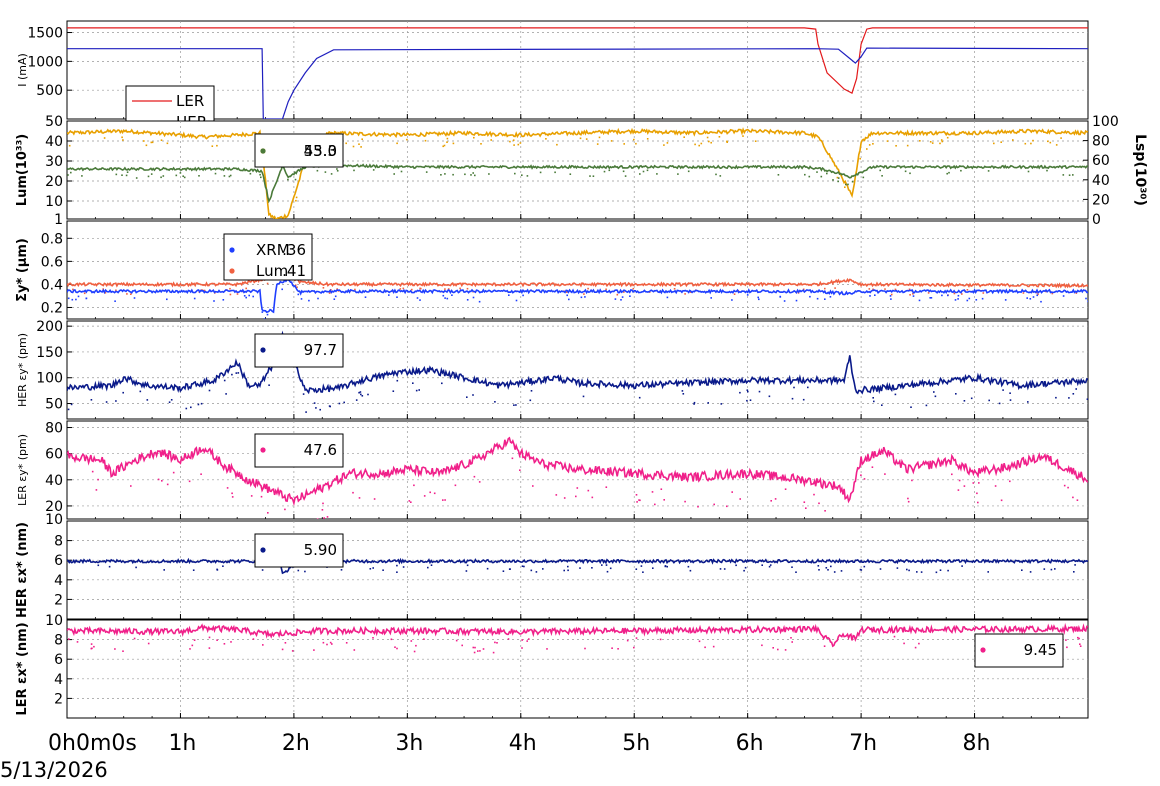 The height and width of the screenshot is (786, 1160). What do you see at coordinates (577, 272) in the screenshot?
I see `series-trace` at bounding box center [577, 272].